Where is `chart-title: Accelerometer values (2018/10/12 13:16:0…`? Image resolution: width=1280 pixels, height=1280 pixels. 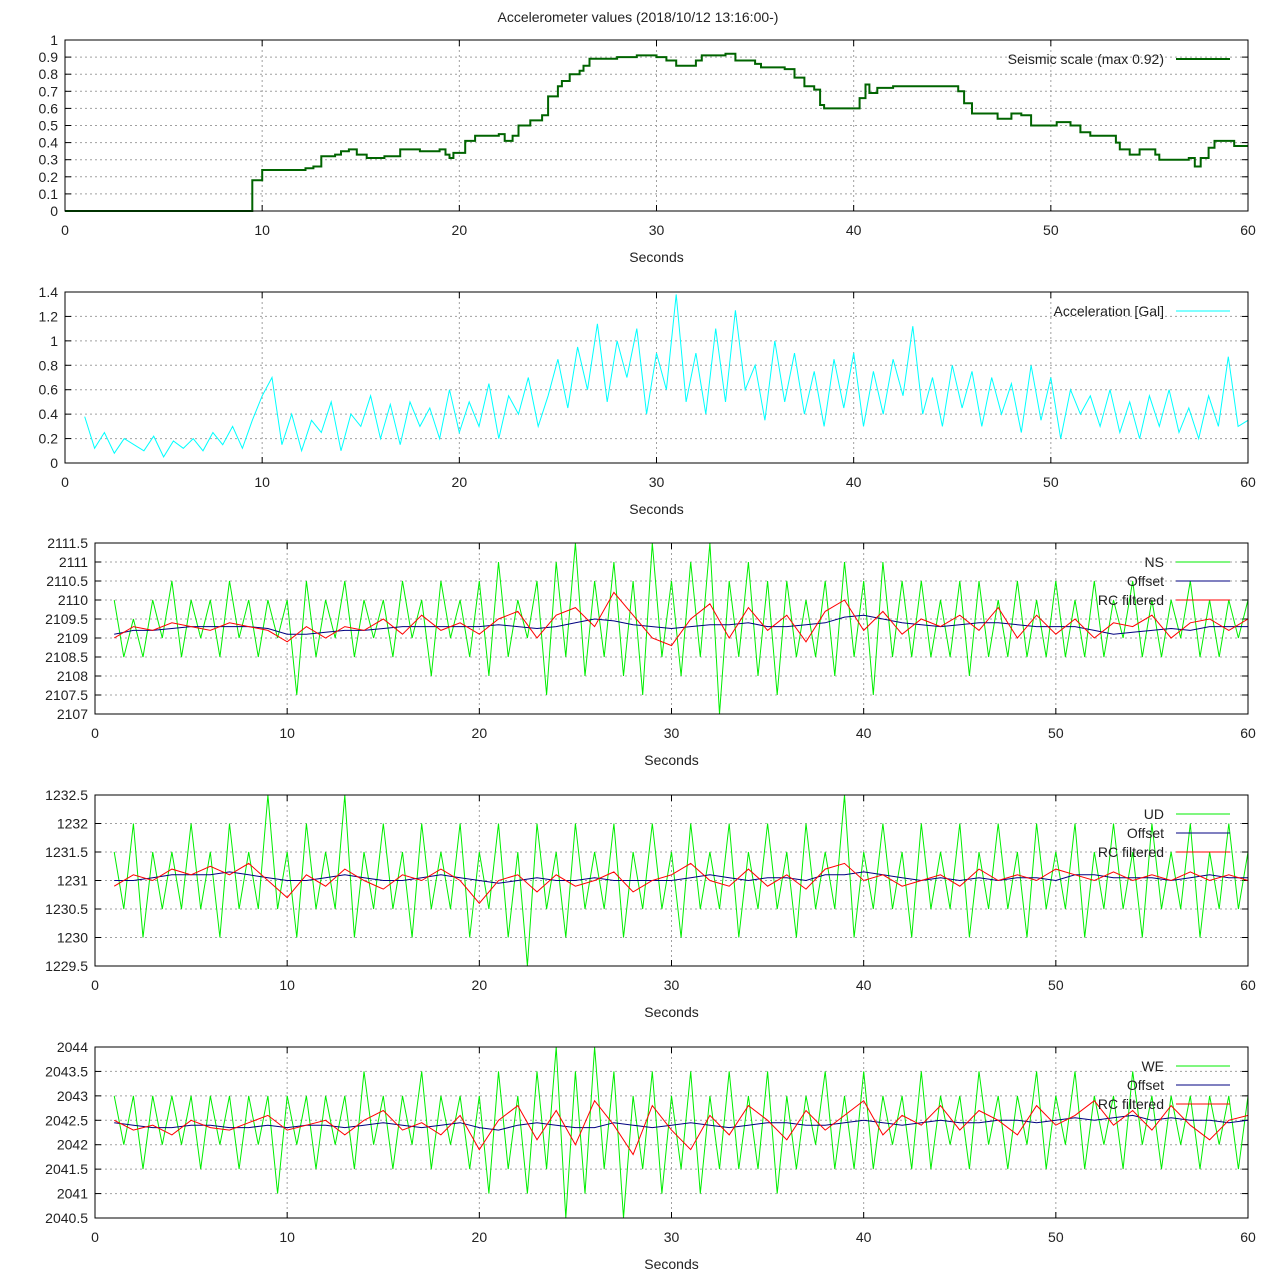
chart-title: Accelerometer values (2018/10/12 13:16:0… is located at coordinates (638, 17).